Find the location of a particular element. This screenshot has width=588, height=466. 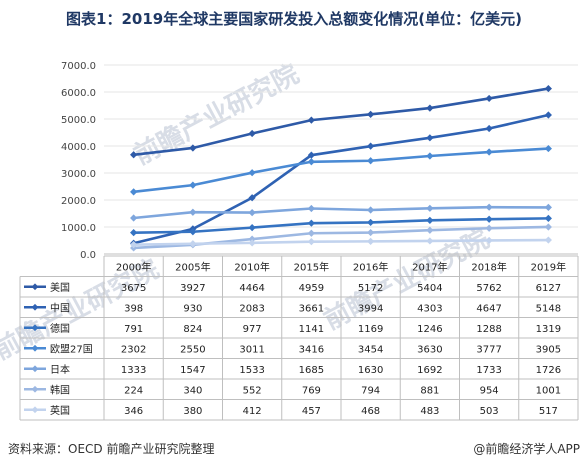

watermark-text: 前瞻产业研究院 is located at coordinates (216, 114).